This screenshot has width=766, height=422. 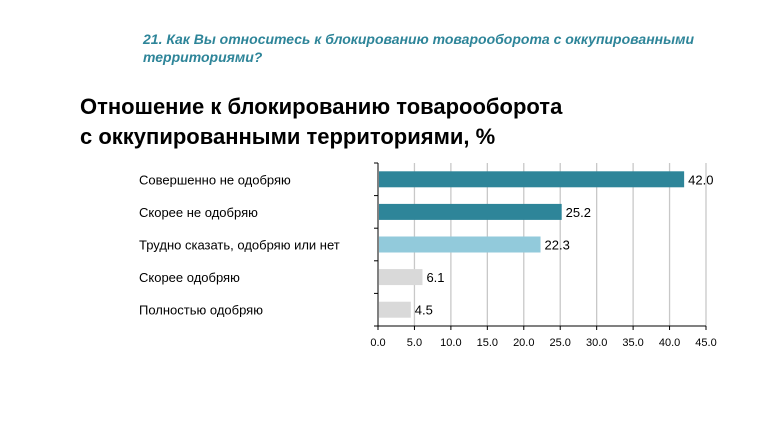 I want to click on x-tick-label: 40.0, so click(x=669, y=343).